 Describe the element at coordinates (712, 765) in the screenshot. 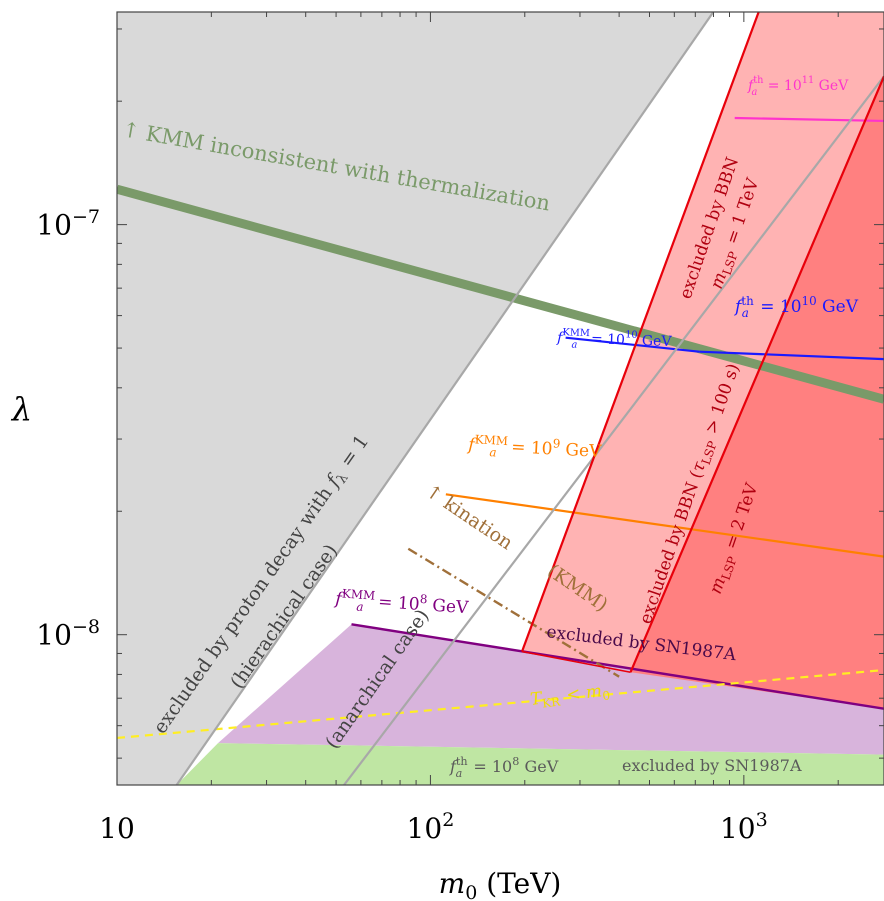

I see `sn1987a-green-label: excluded by SN1987A` at that location.